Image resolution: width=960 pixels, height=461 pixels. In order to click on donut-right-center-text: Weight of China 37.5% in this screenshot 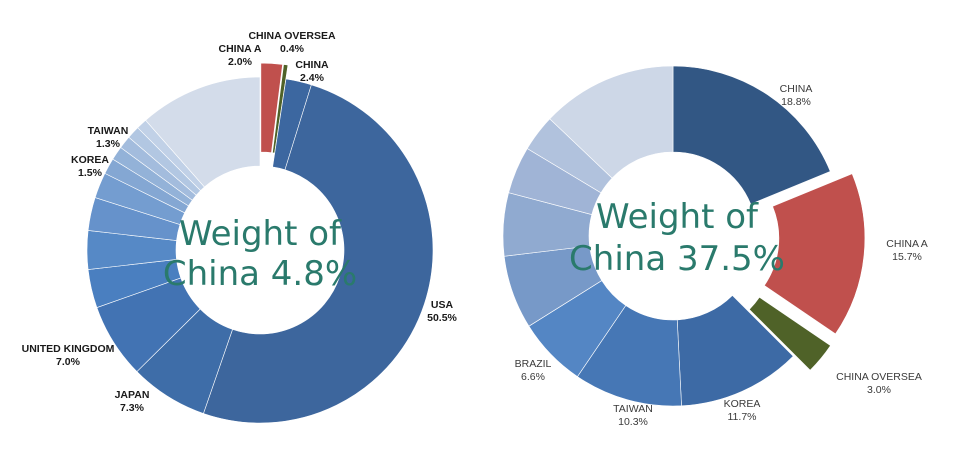, I will do `click(677, 238)`.